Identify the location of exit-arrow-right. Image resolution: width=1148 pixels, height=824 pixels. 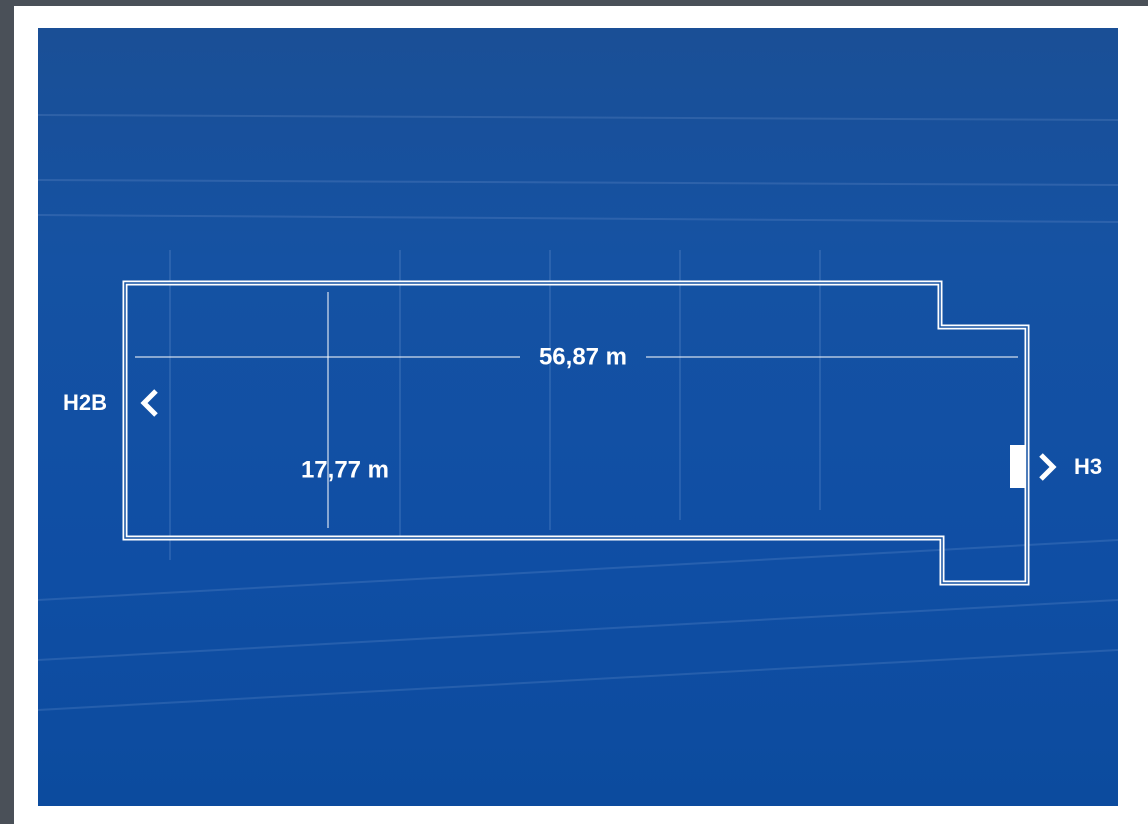
(1048, 467).